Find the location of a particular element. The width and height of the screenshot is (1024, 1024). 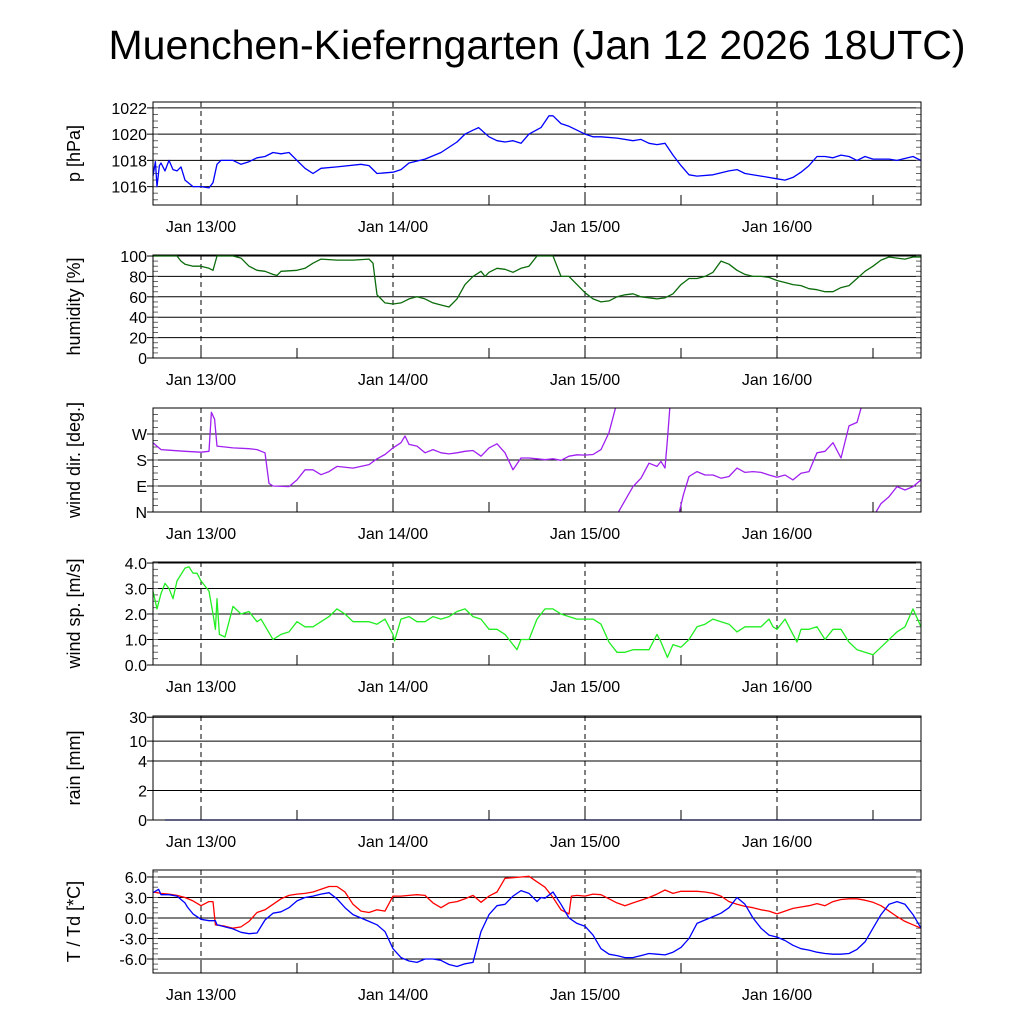

y-tick-label: 100 is located at coordinates (133, 257).